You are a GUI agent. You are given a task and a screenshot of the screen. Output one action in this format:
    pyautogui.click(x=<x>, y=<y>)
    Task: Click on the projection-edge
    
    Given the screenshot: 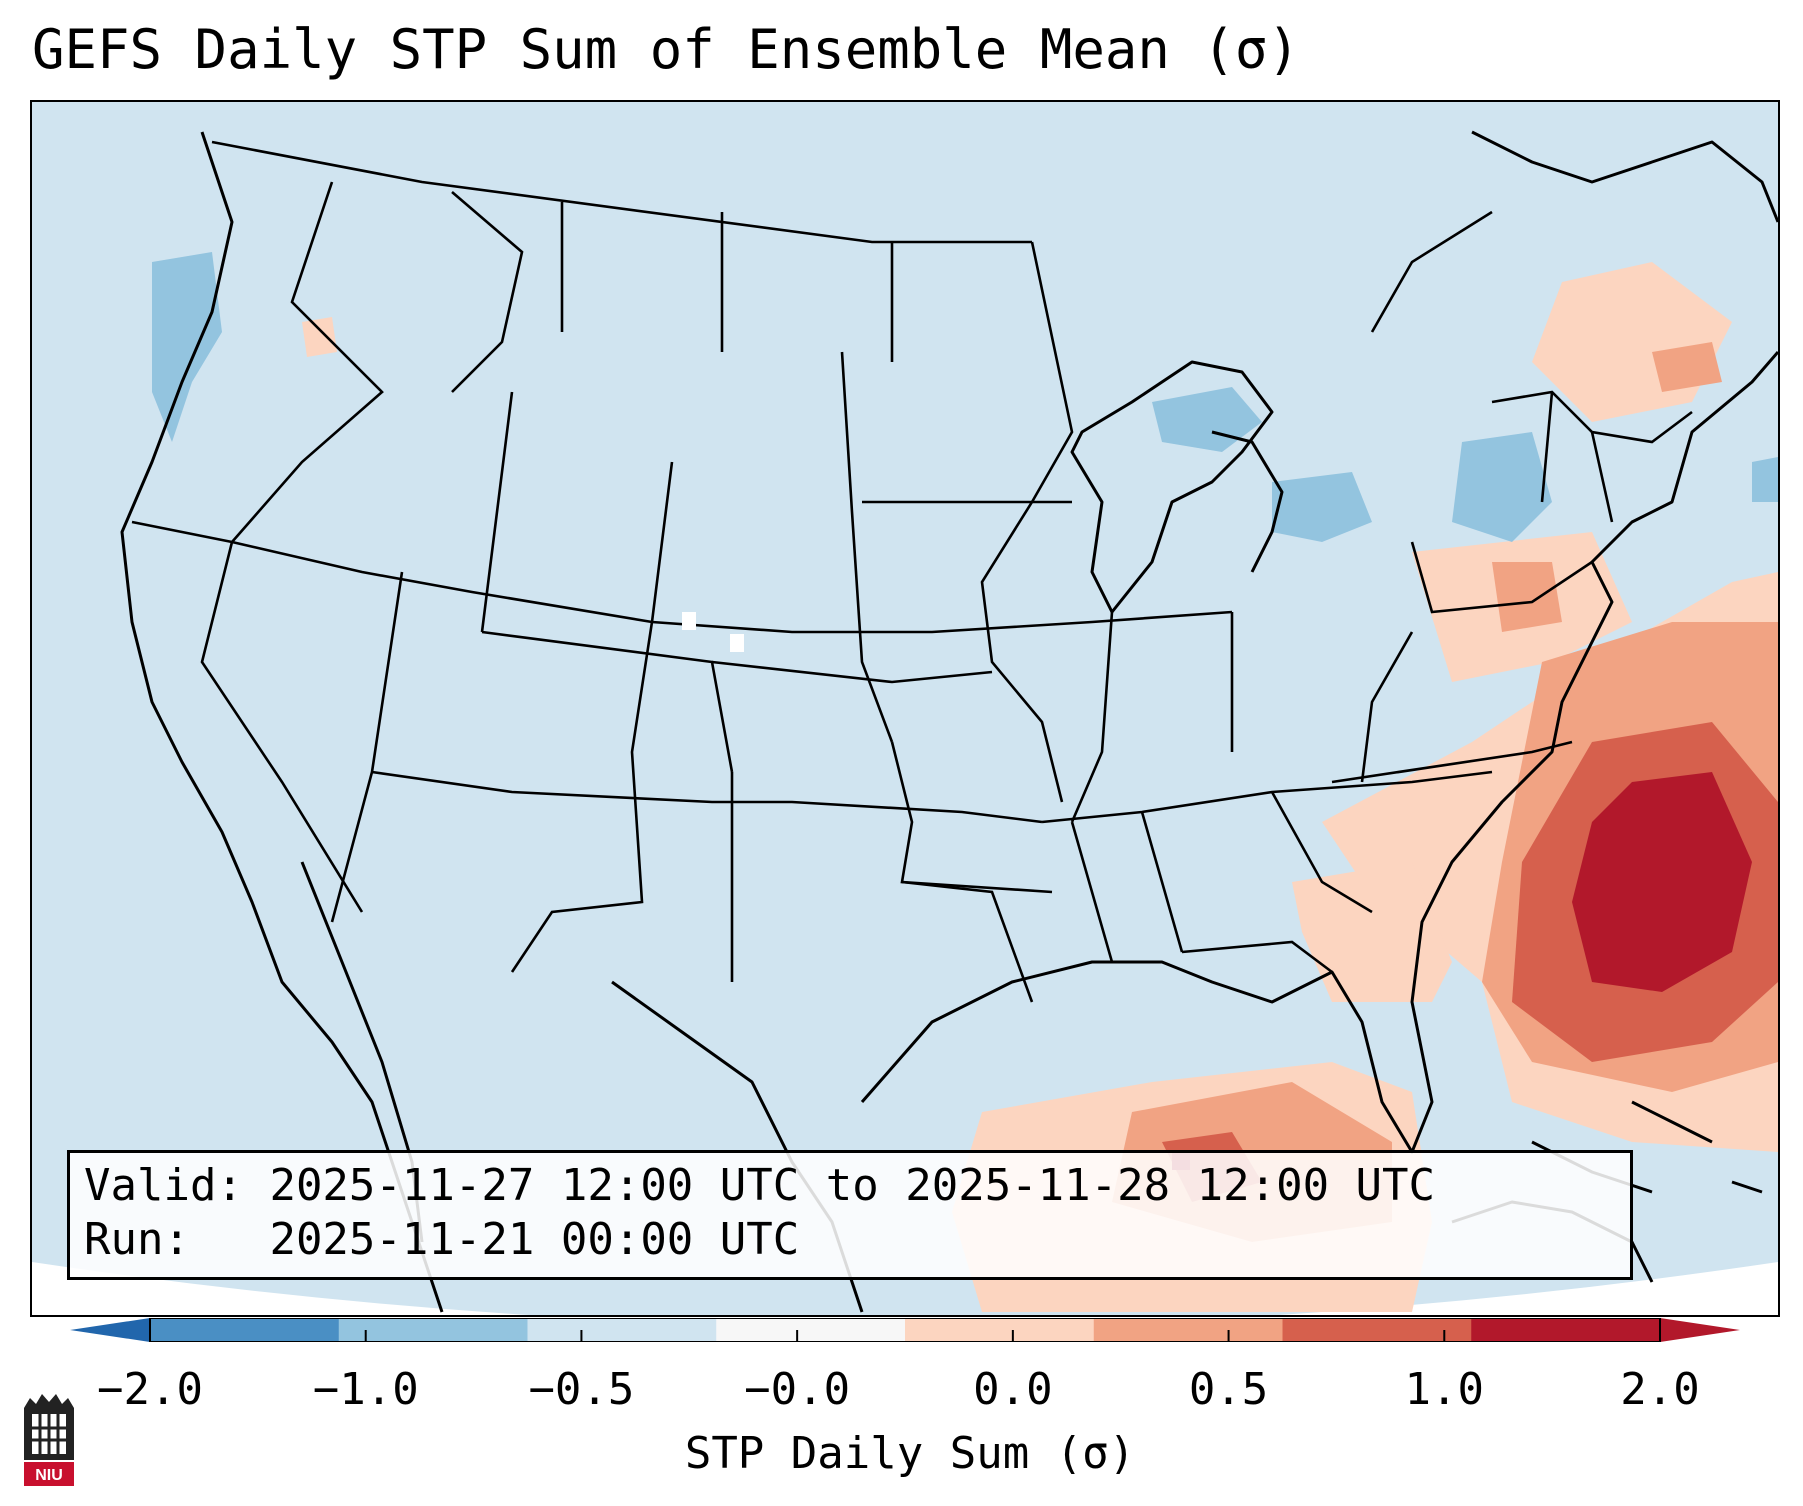 What is the action you would take?
    pyautogui.click(x=905, y=1288)
    